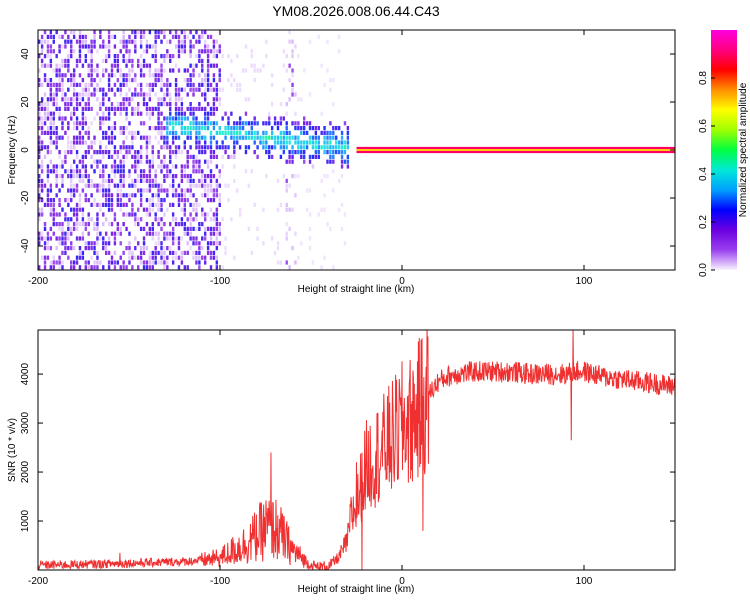 The width and height of the screenshot is (750, 600). Describe the element at coordinates (25, 423) in the screenshot. I see `y-tick-label: 3000` at that location.